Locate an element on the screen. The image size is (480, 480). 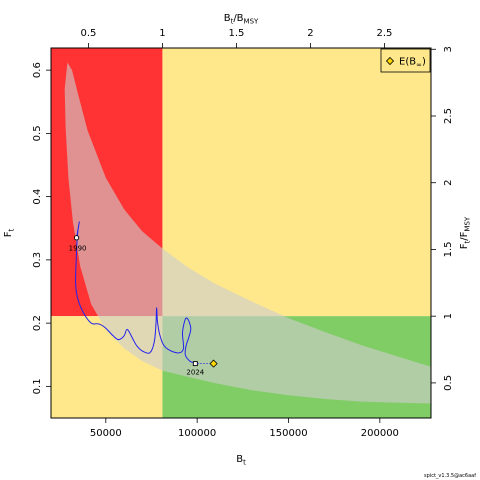
right-axis-tick-label: 2 is located at coordinates (448, 183).